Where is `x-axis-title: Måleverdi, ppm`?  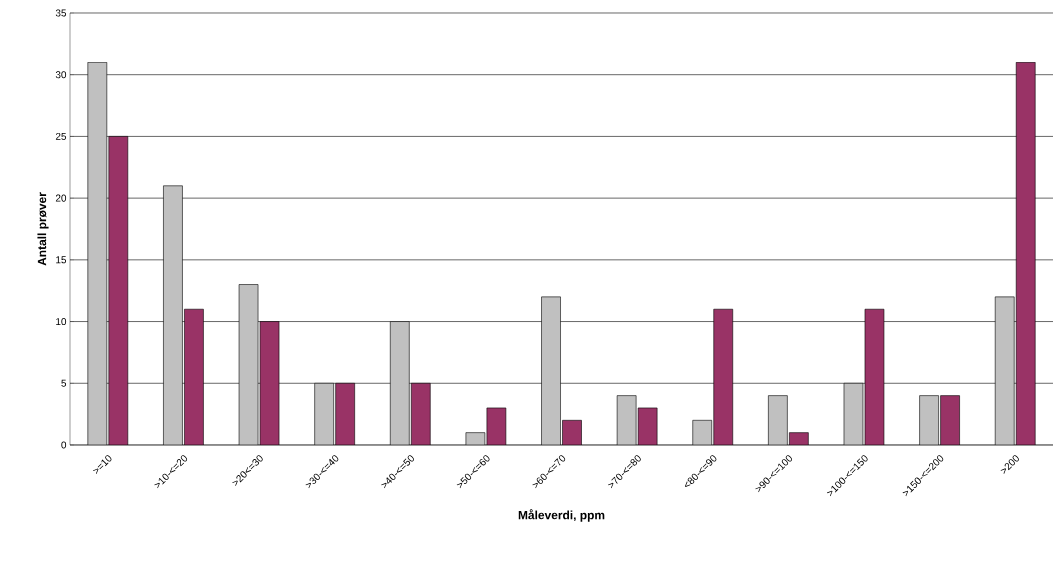 x-axis-title: Måleverdi, ppm is located at coordinates (561, 515).